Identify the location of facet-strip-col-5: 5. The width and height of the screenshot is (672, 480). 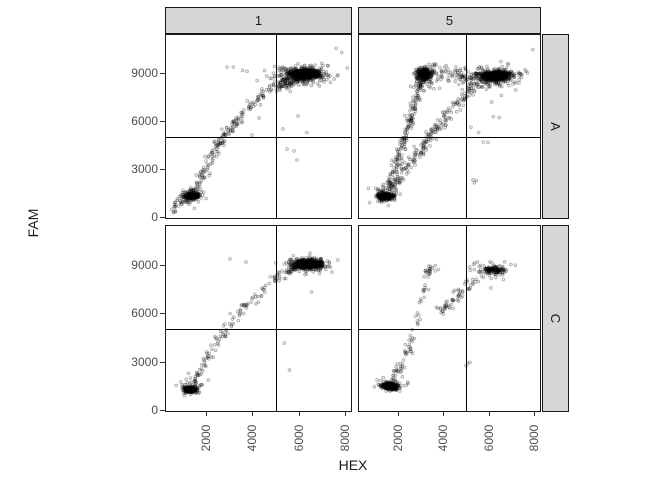
(449, 20).